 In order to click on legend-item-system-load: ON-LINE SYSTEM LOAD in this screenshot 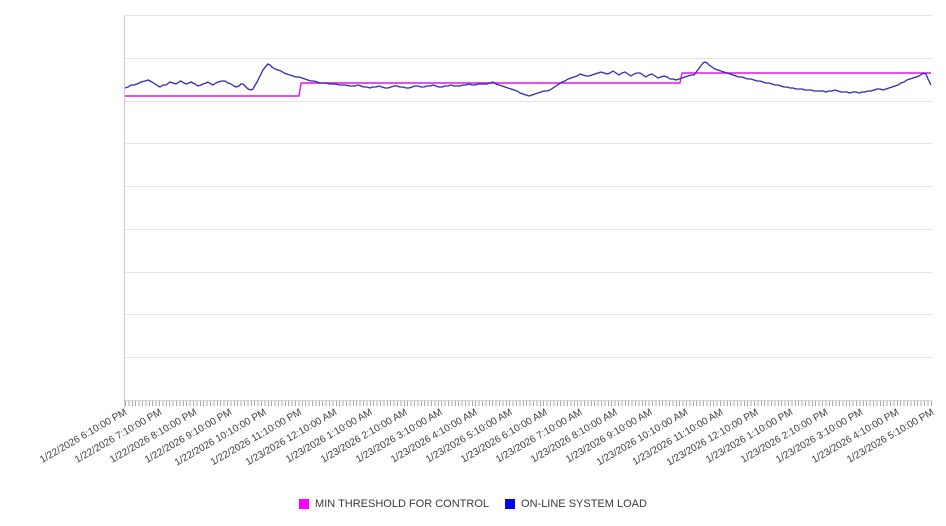, I will do `click(576, 504)`.